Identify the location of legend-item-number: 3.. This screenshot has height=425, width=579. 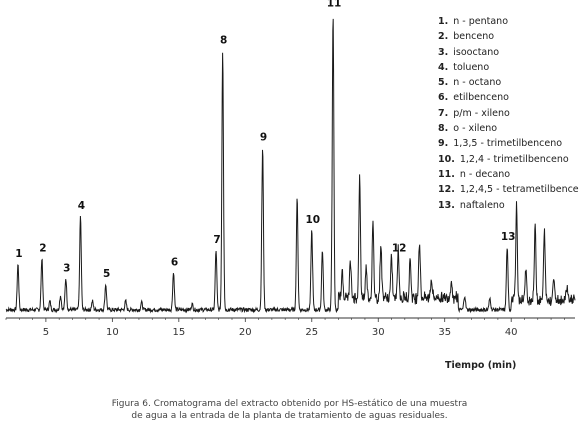
(443, 52).